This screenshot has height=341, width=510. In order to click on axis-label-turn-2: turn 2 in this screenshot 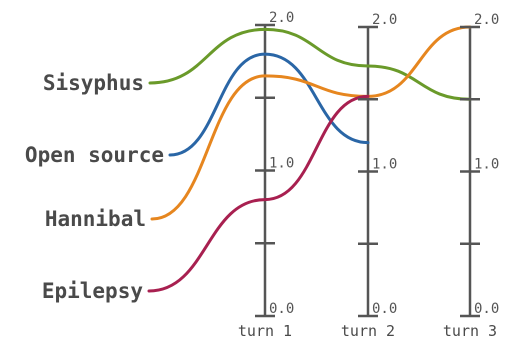, I will do `click(368, 331)`.